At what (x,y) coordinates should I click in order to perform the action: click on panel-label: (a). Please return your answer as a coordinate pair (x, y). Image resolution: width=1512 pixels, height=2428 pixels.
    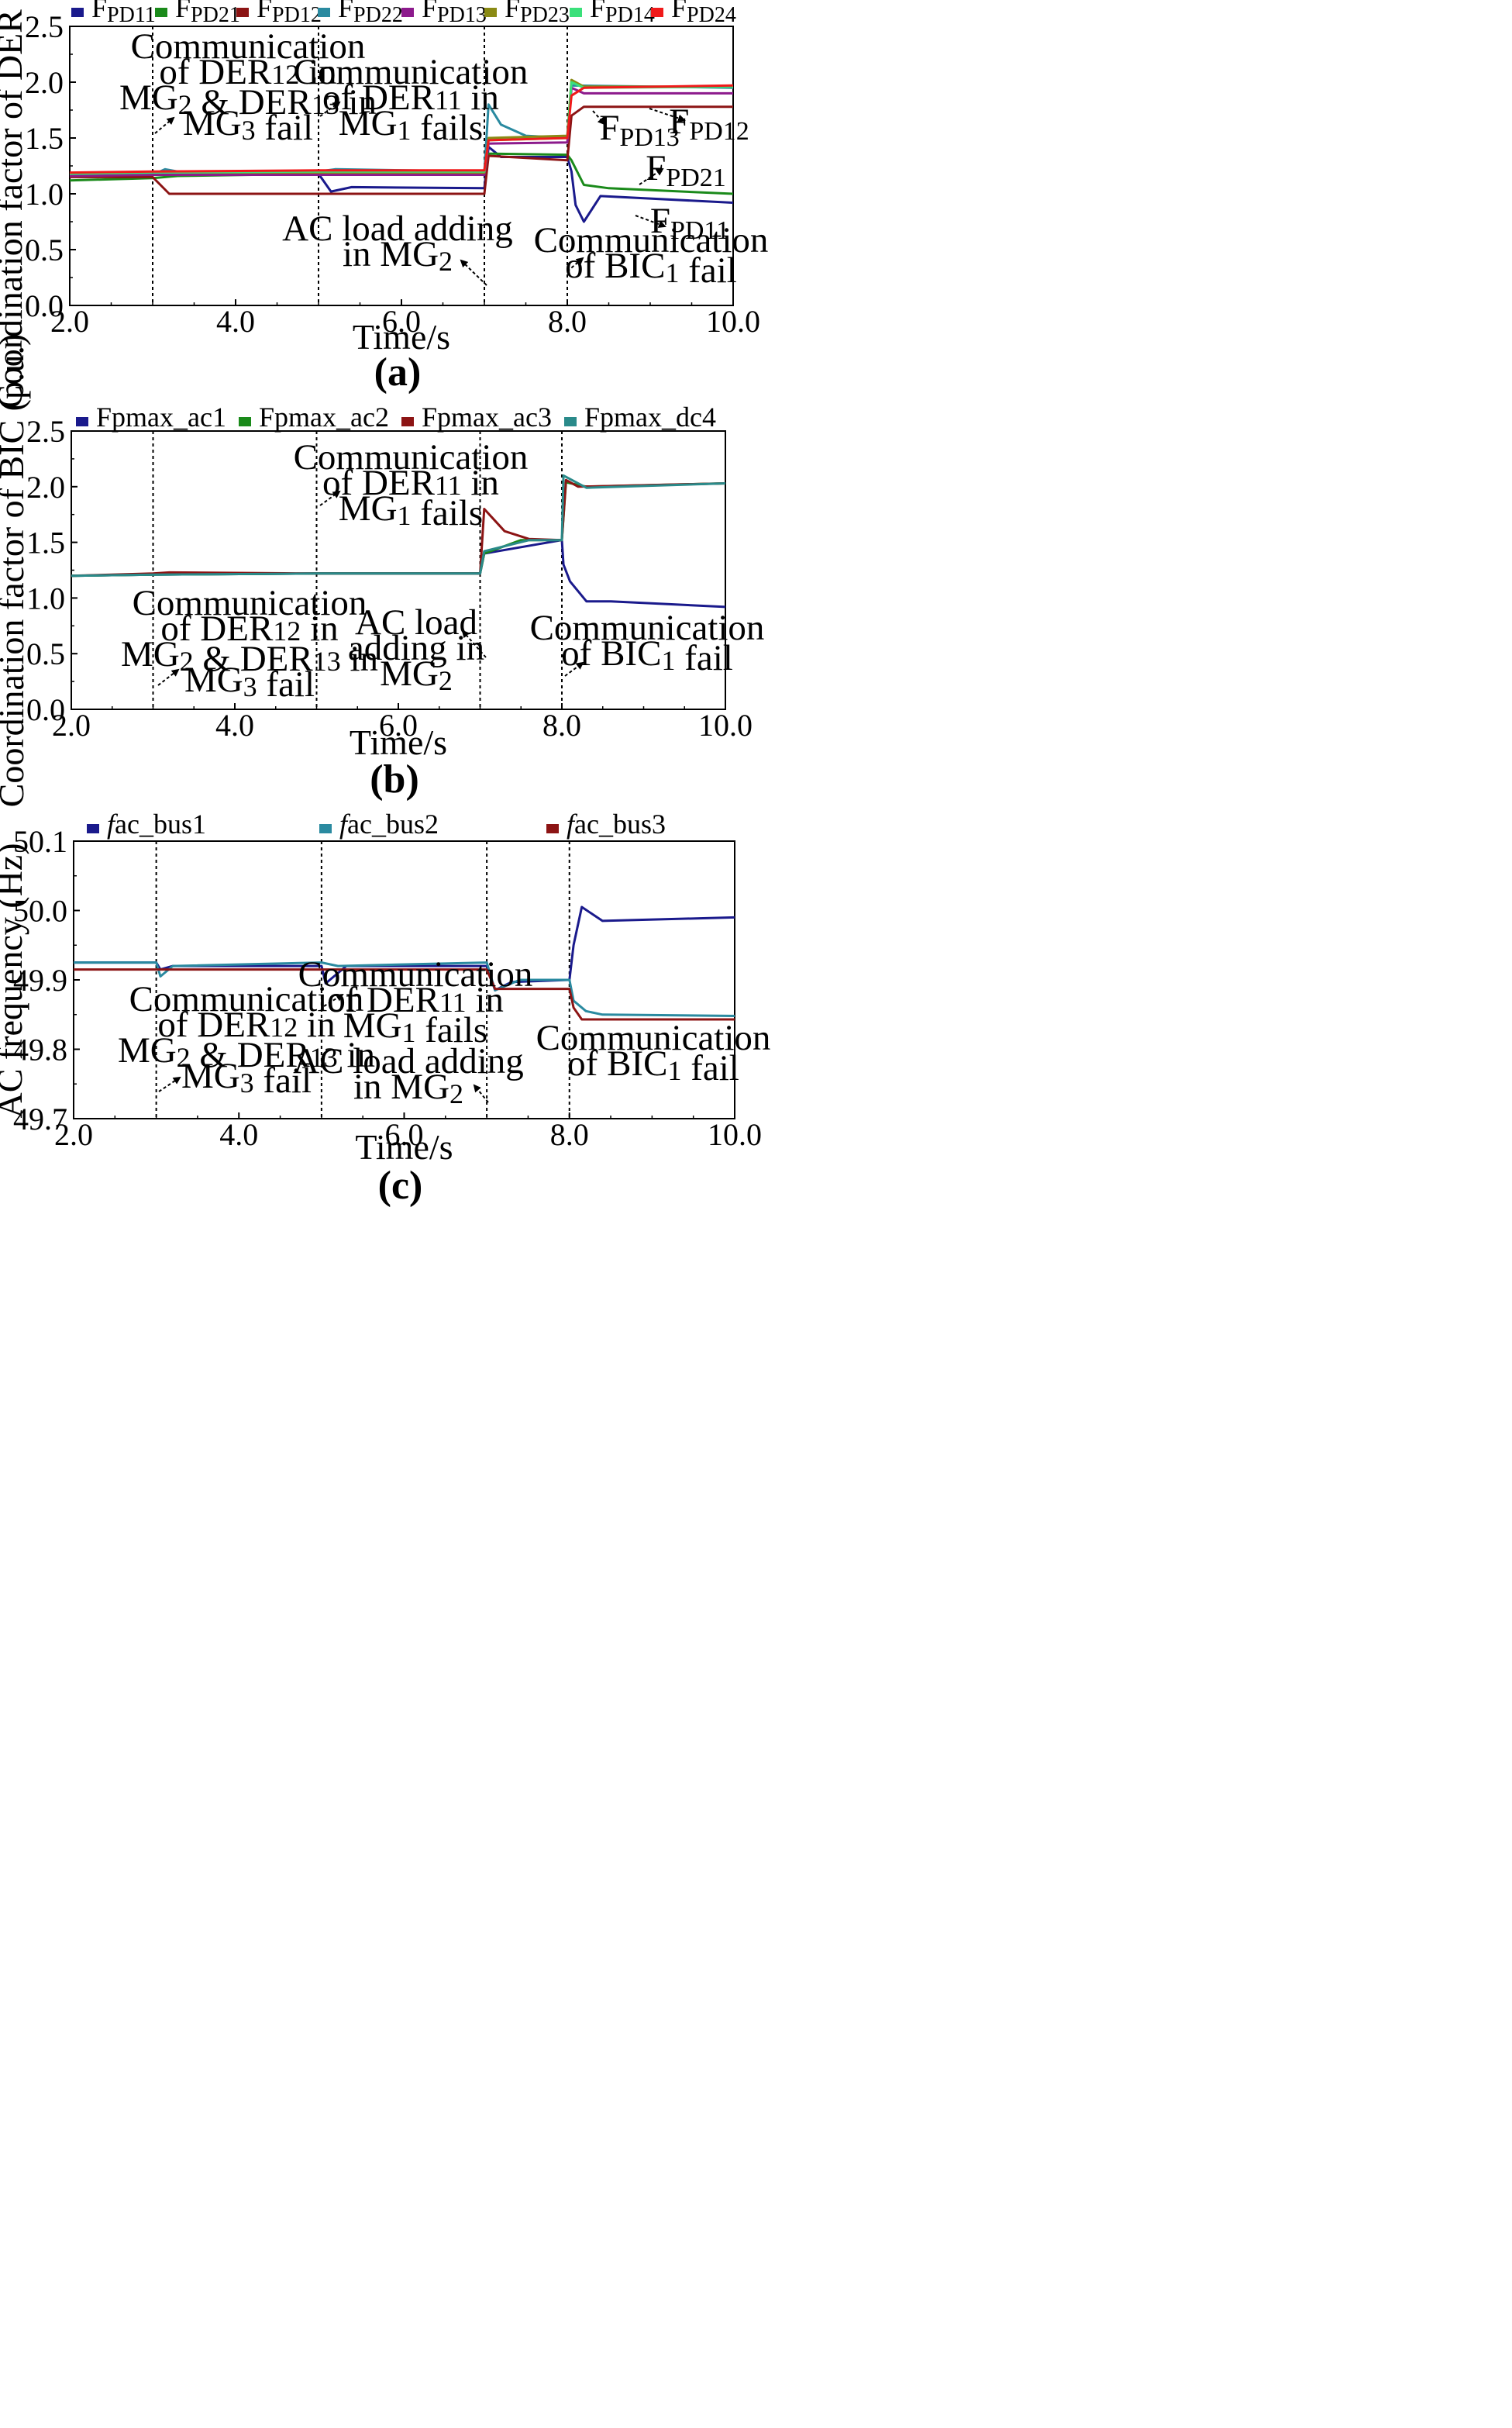
    Looking at the image, I should click on (398, 372).